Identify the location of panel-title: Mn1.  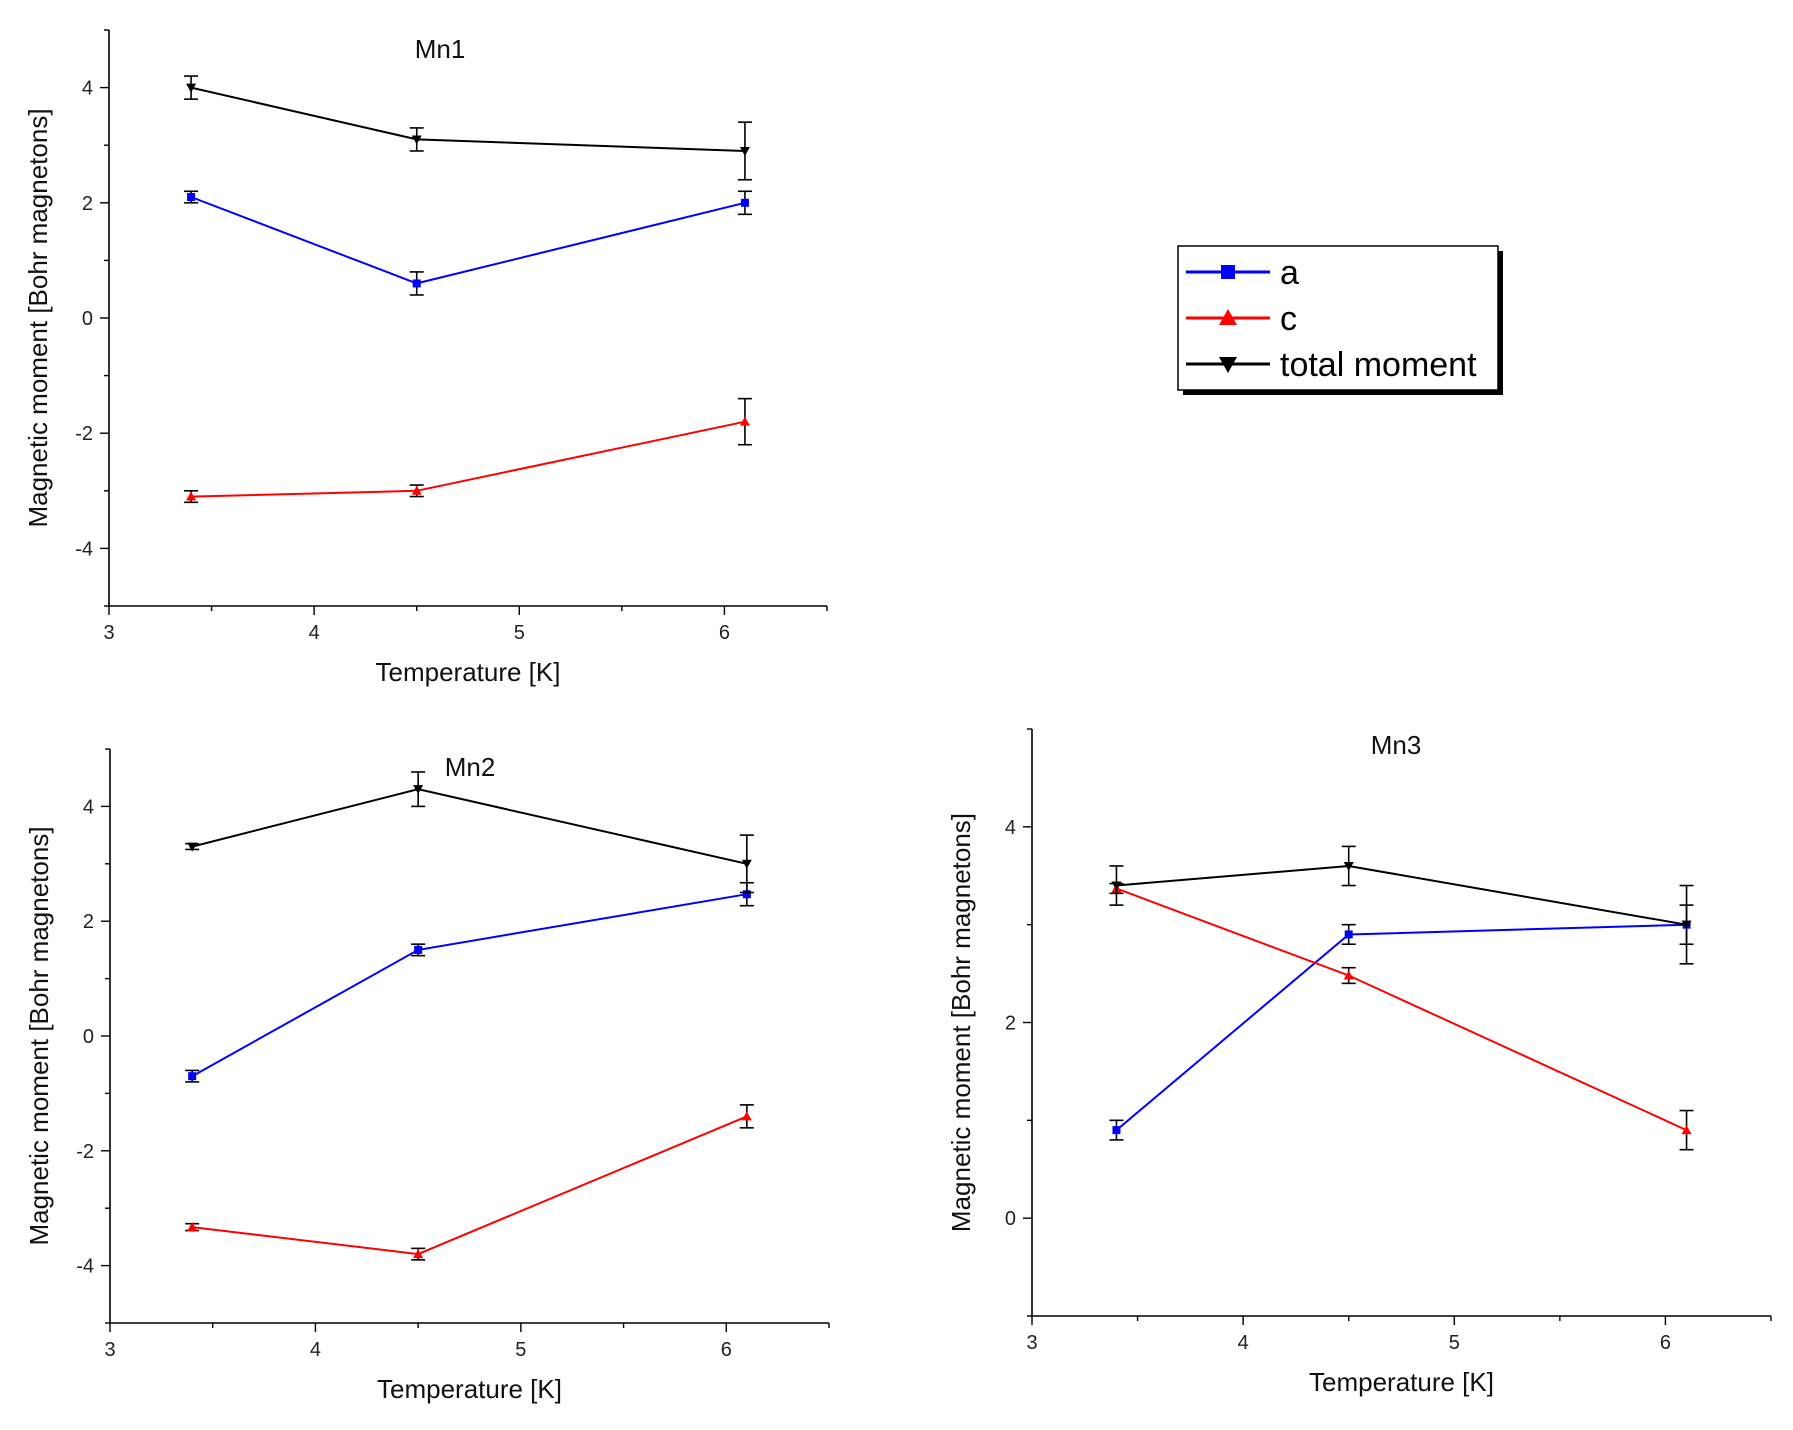
(440, 49).